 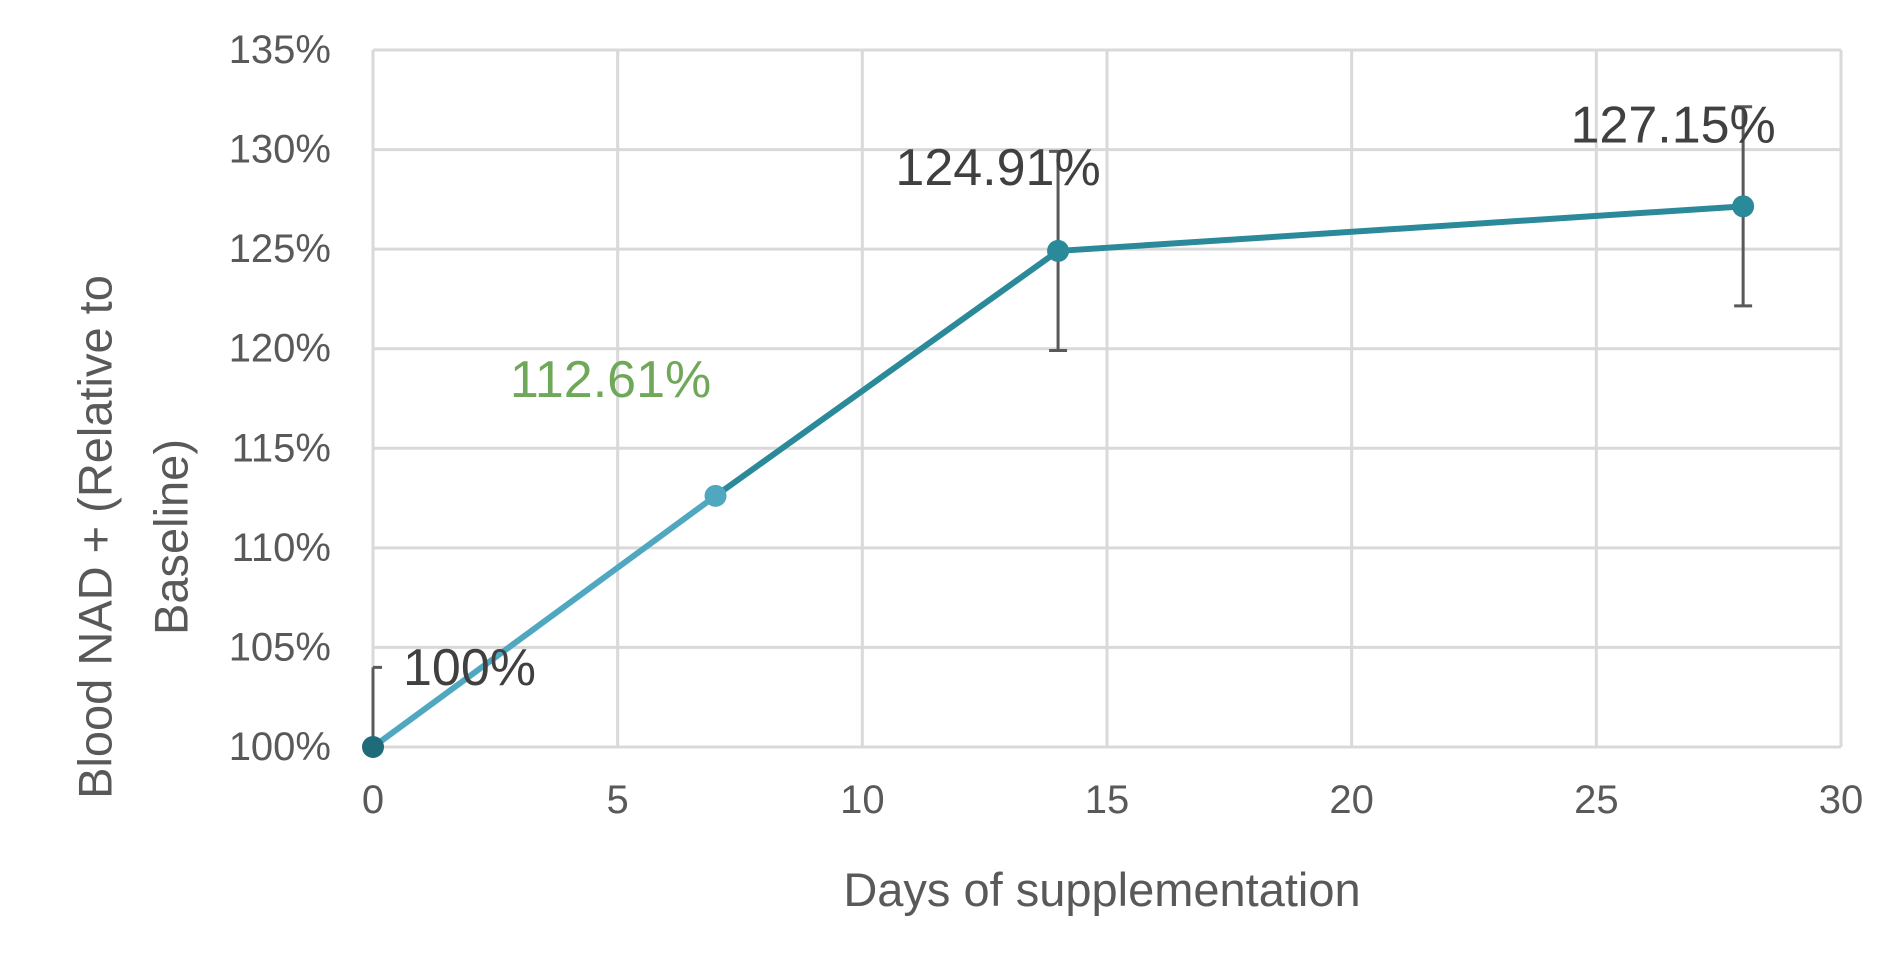 I want to click on y-tick-label: 105%, so click(x=280, y=647).